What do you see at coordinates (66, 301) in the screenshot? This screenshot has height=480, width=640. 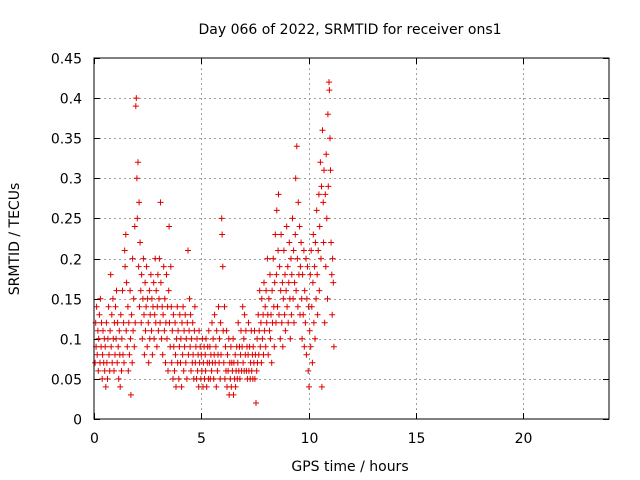 I see `y-tick-label: 0.15` at bounding box center [66, 301].